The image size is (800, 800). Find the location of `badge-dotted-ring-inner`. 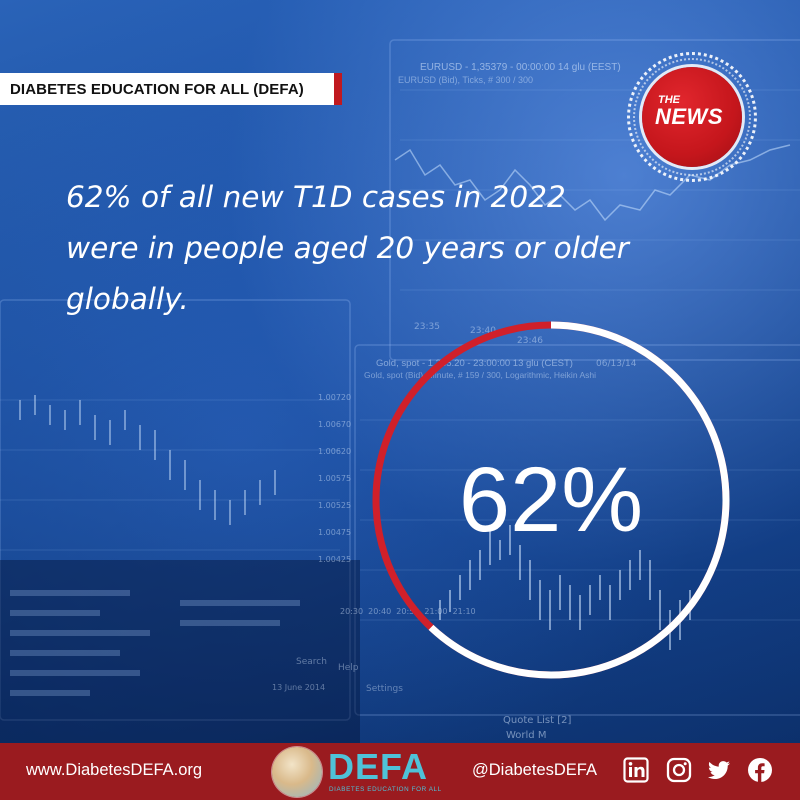

badge-dotted-ring-inner is located at coordinates (692, 117).